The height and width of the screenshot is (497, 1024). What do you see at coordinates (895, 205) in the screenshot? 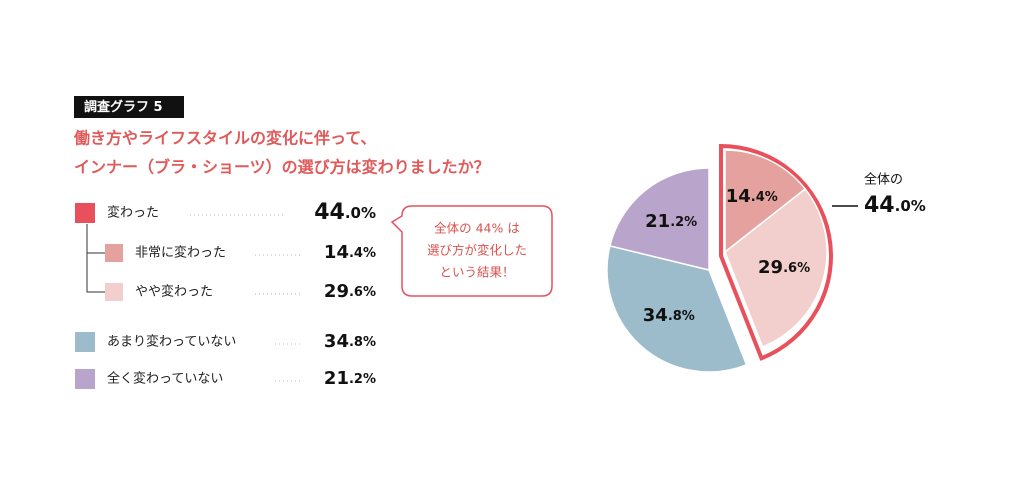
I see `callout-value: 44.0%` at bounding box center [895, 205].